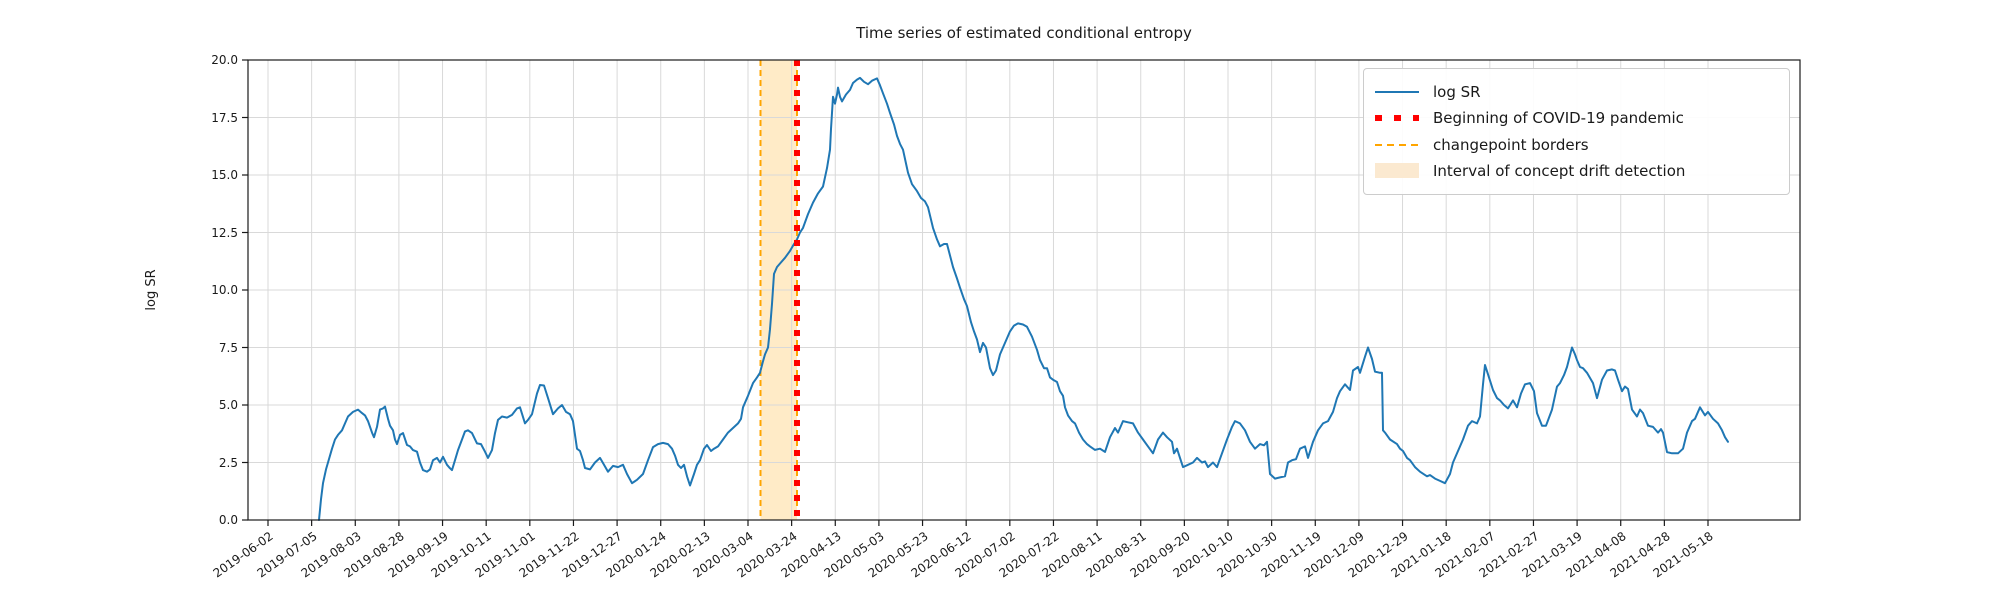 This screenshot has height=600, width=2000. Describe the element at coordinates (224, 175) in the screenshot. I see `y-tick-label: 15.0` at that location.